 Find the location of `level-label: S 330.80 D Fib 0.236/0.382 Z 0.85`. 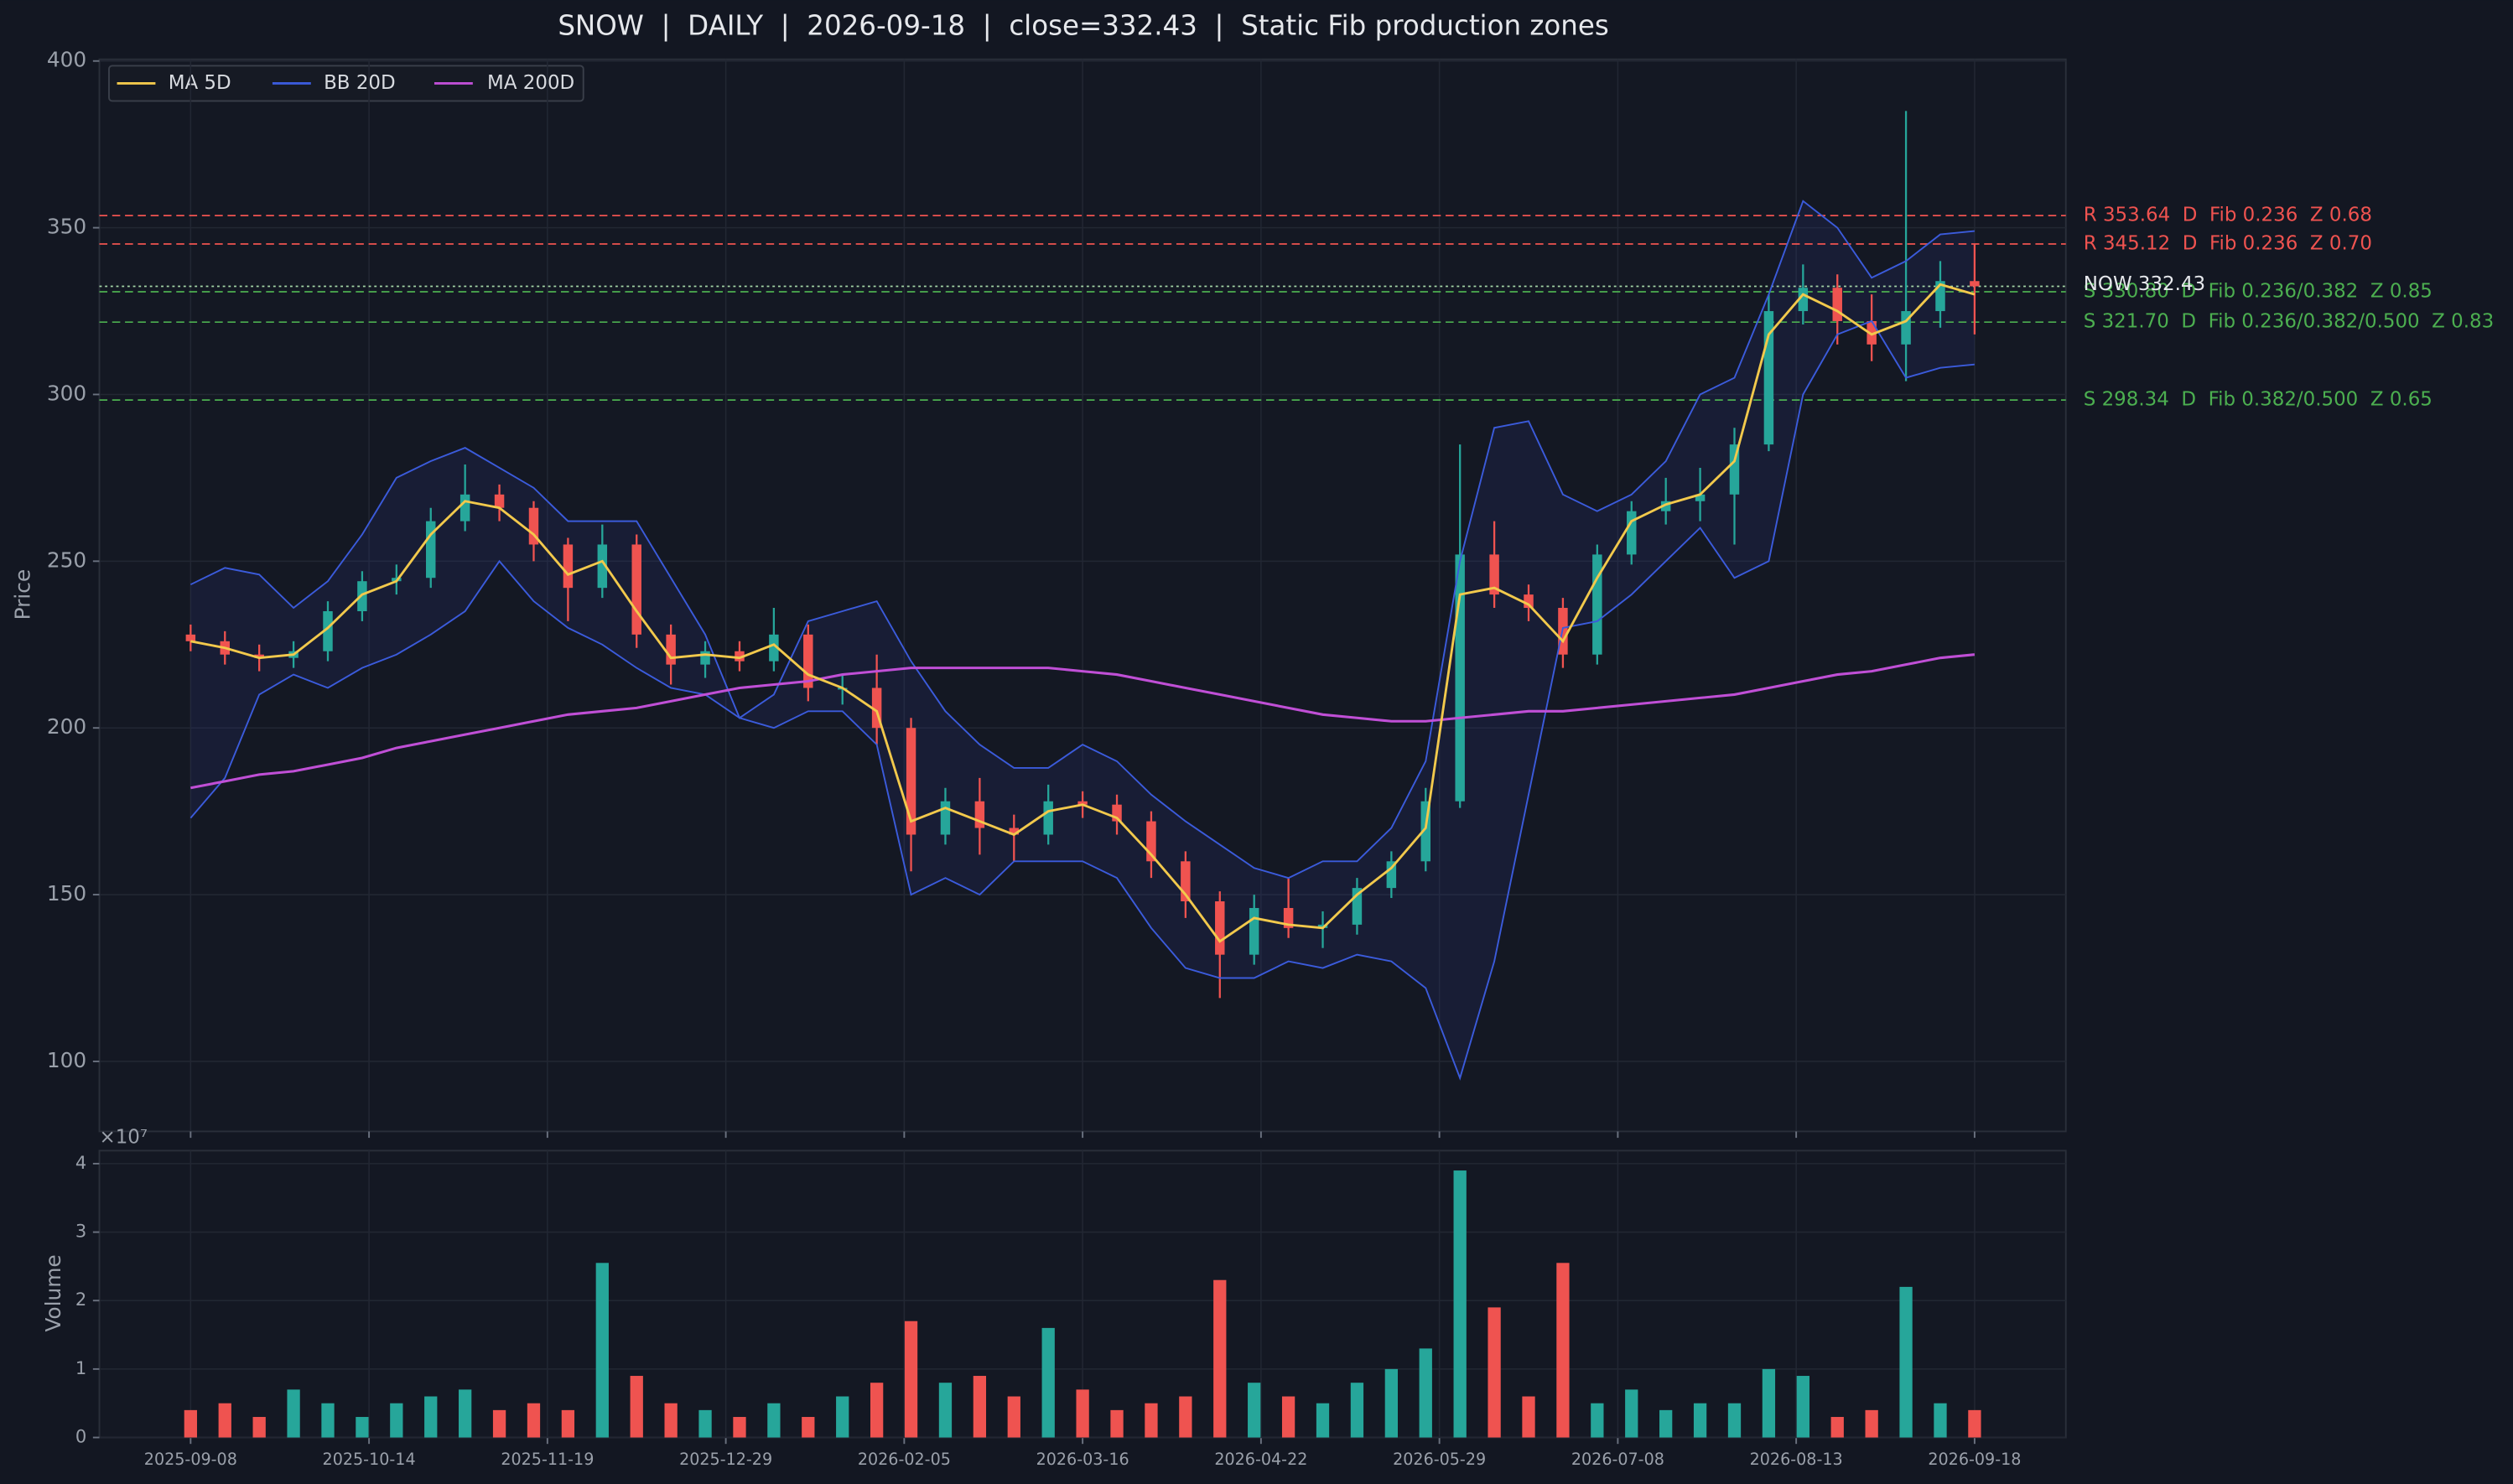

level-label: S 330.80 D Fib 0.236/0.382 Z 0.85 is located at coordinates (2258, 291).